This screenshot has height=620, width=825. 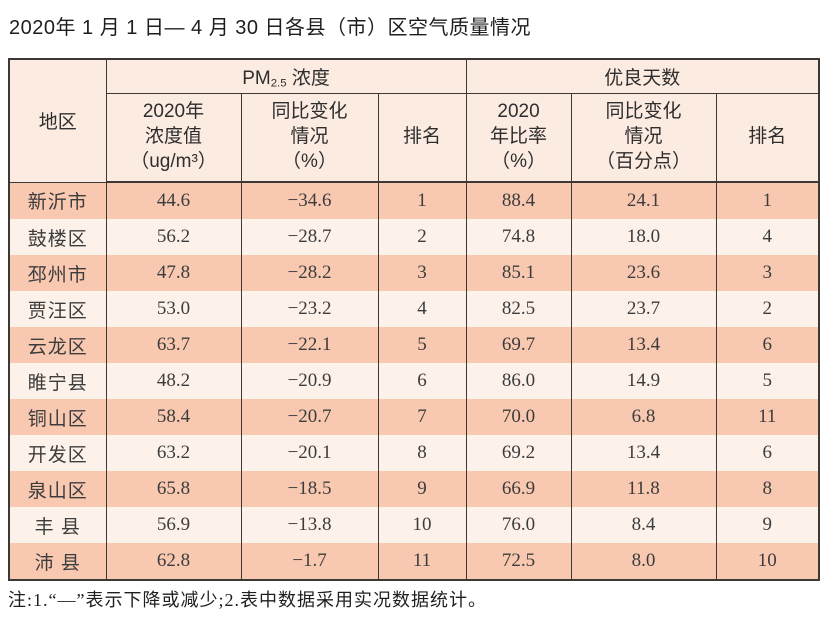 I want to click on pm-value-cell: 56.2, so click(x=173, y=237).